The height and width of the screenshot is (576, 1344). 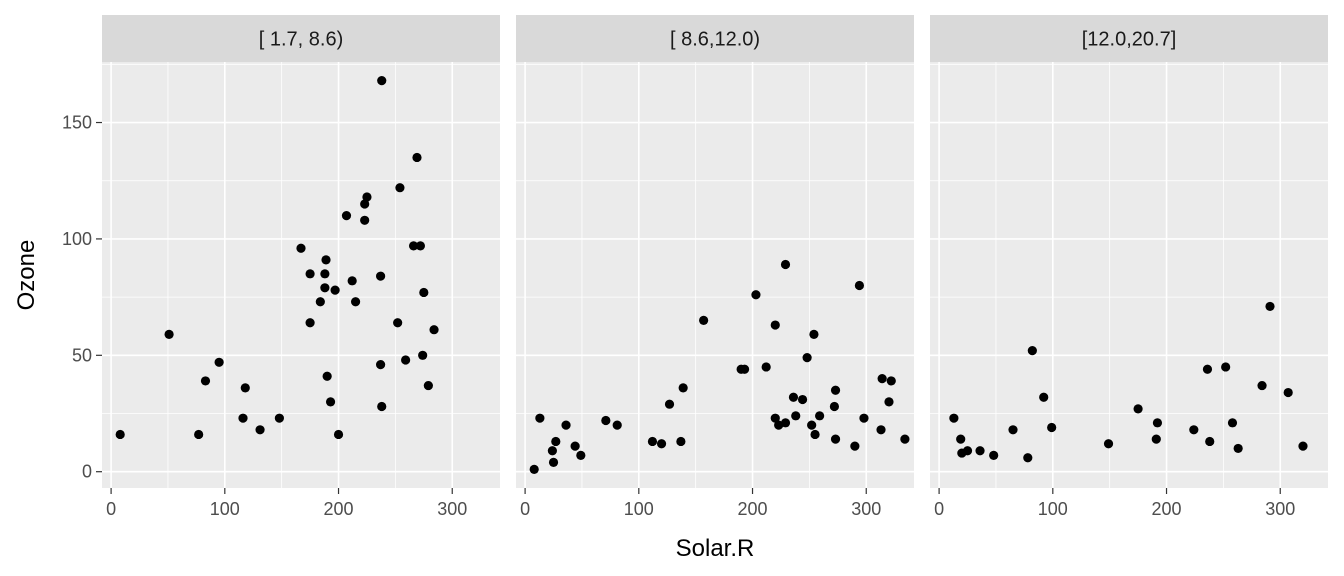 I want to click on y-axis-title: Ozone, so click(x=26, y=275).